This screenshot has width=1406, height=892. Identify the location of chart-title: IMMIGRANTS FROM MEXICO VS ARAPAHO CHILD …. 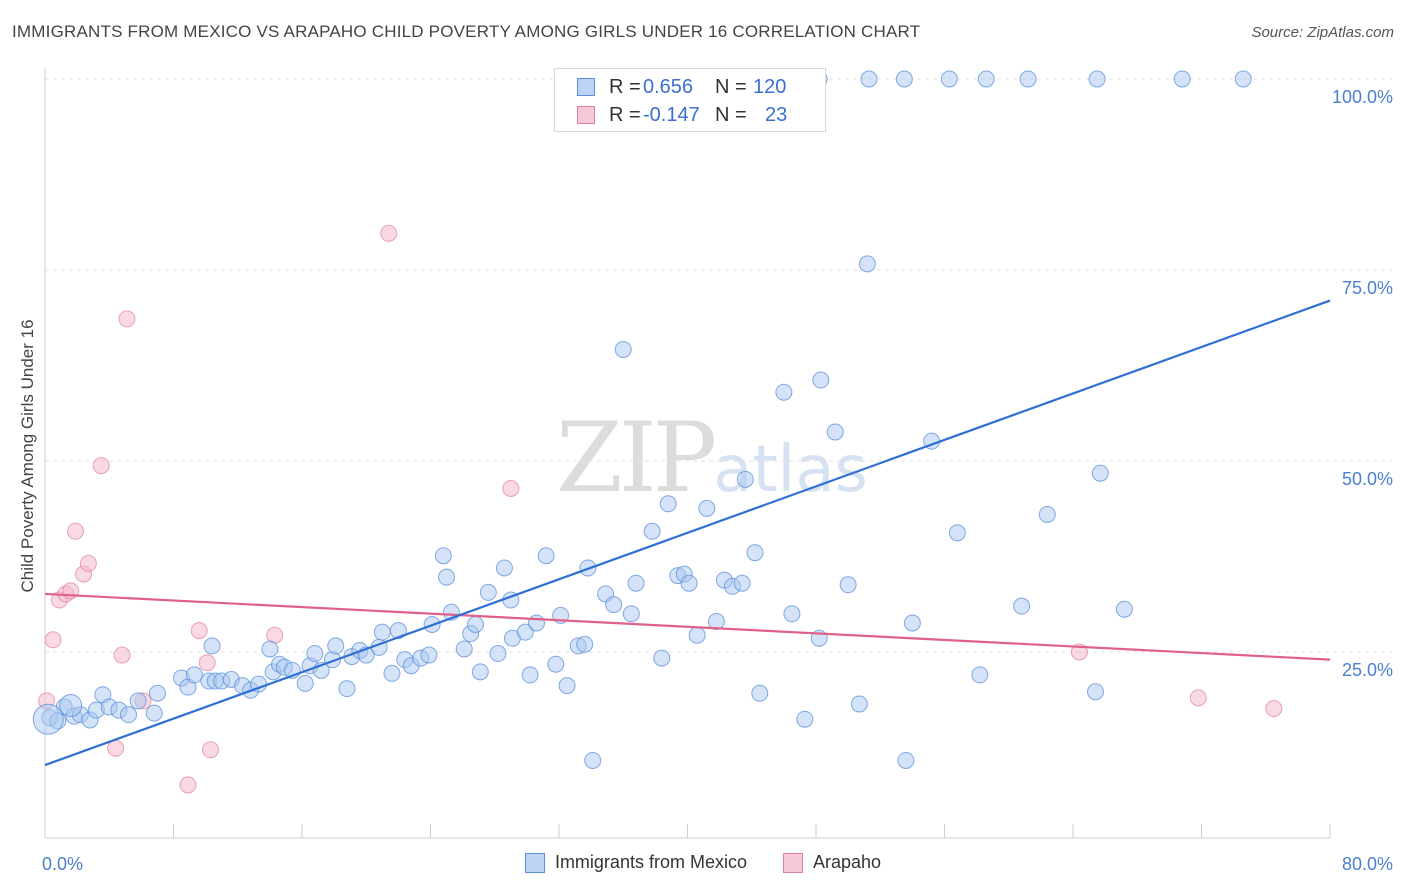
(466, 31).